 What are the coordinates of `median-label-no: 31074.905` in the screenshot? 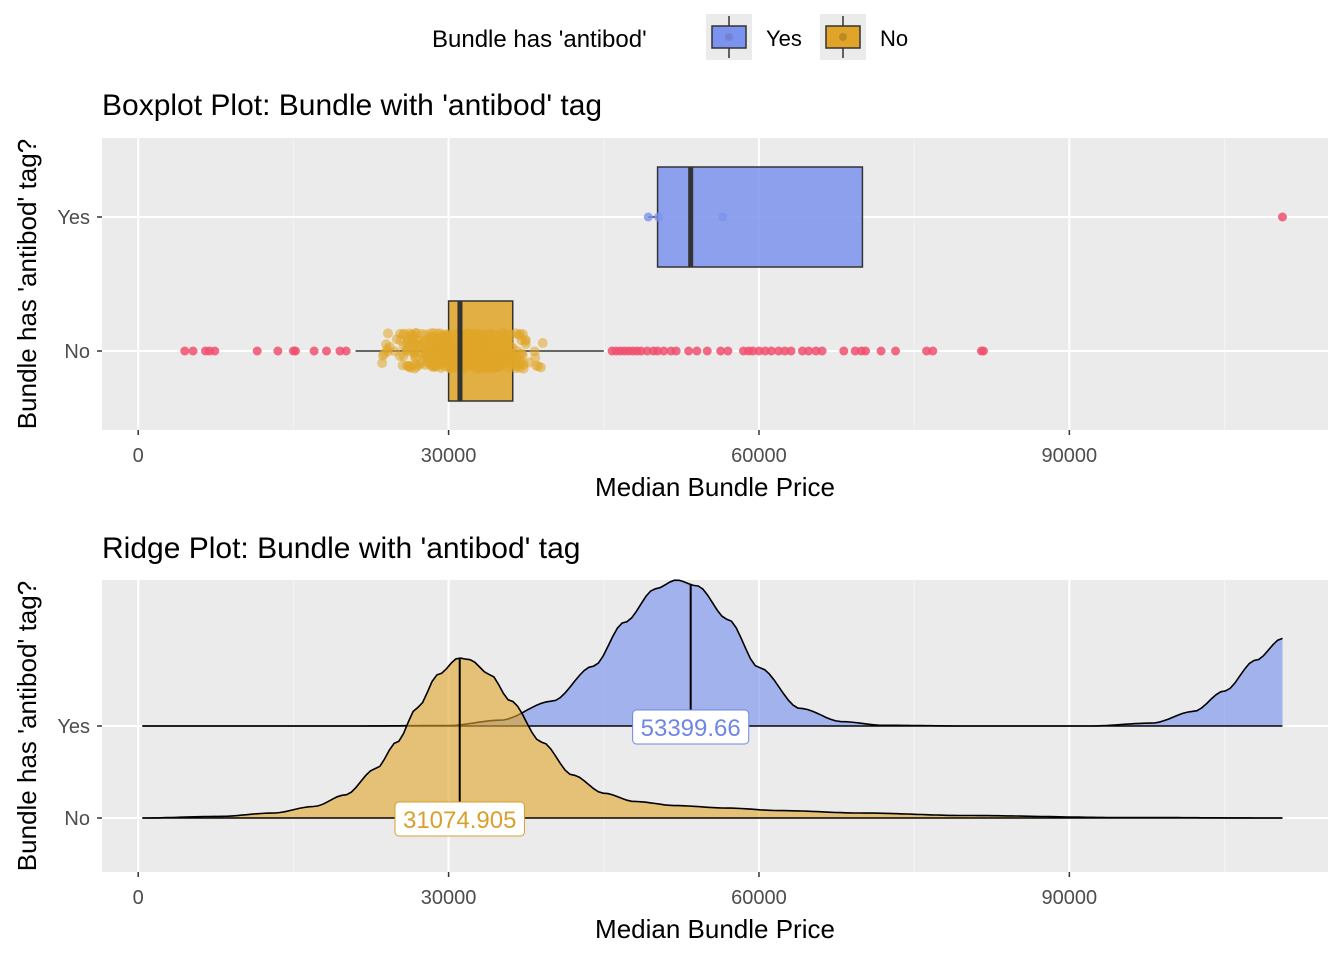 It's located at (459, 819).